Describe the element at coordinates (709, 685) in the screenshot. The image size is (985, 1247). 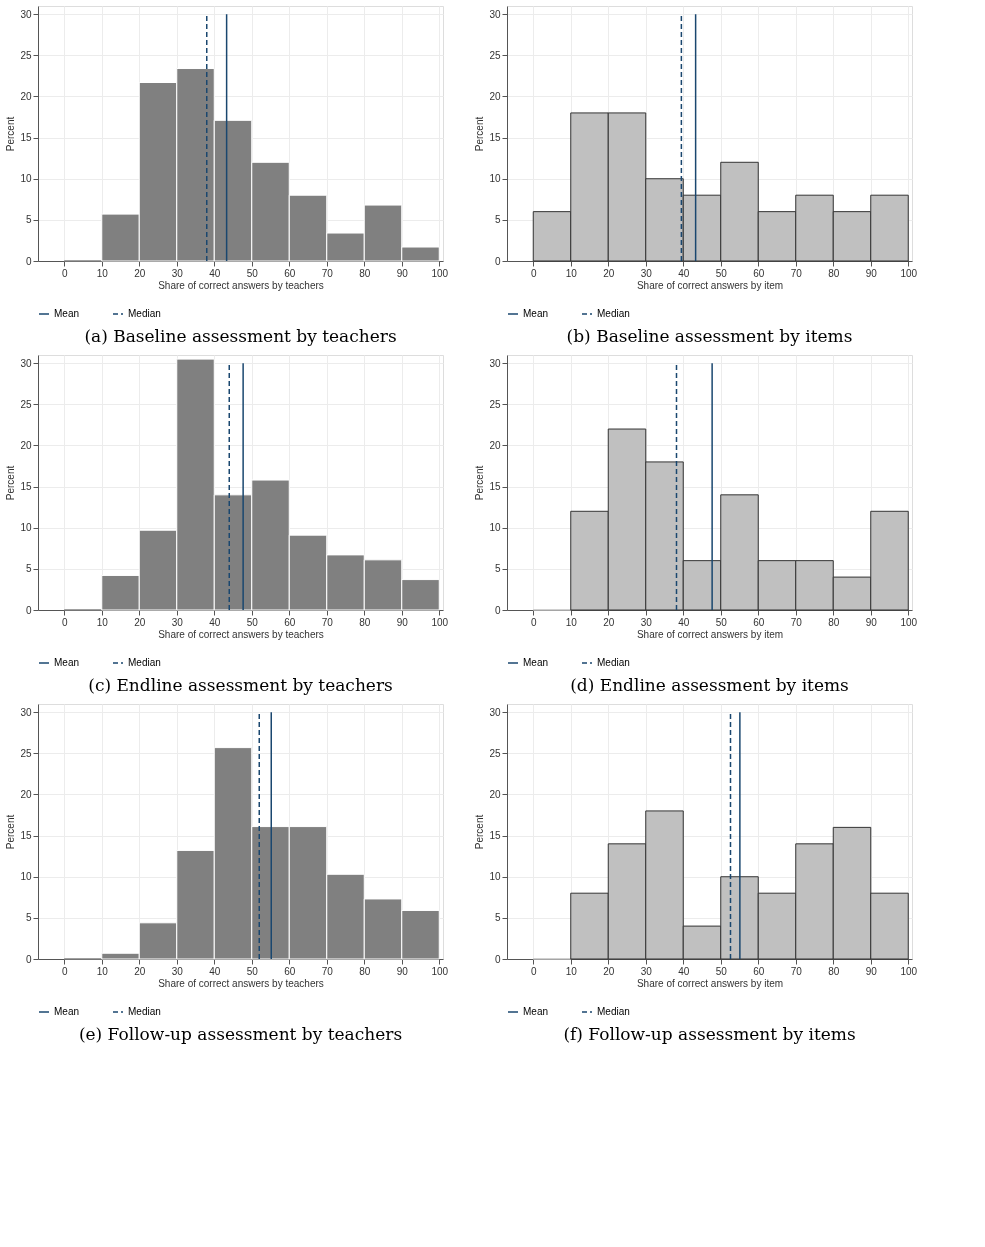
I see `text: (d) Endline assessment by items` at that location.